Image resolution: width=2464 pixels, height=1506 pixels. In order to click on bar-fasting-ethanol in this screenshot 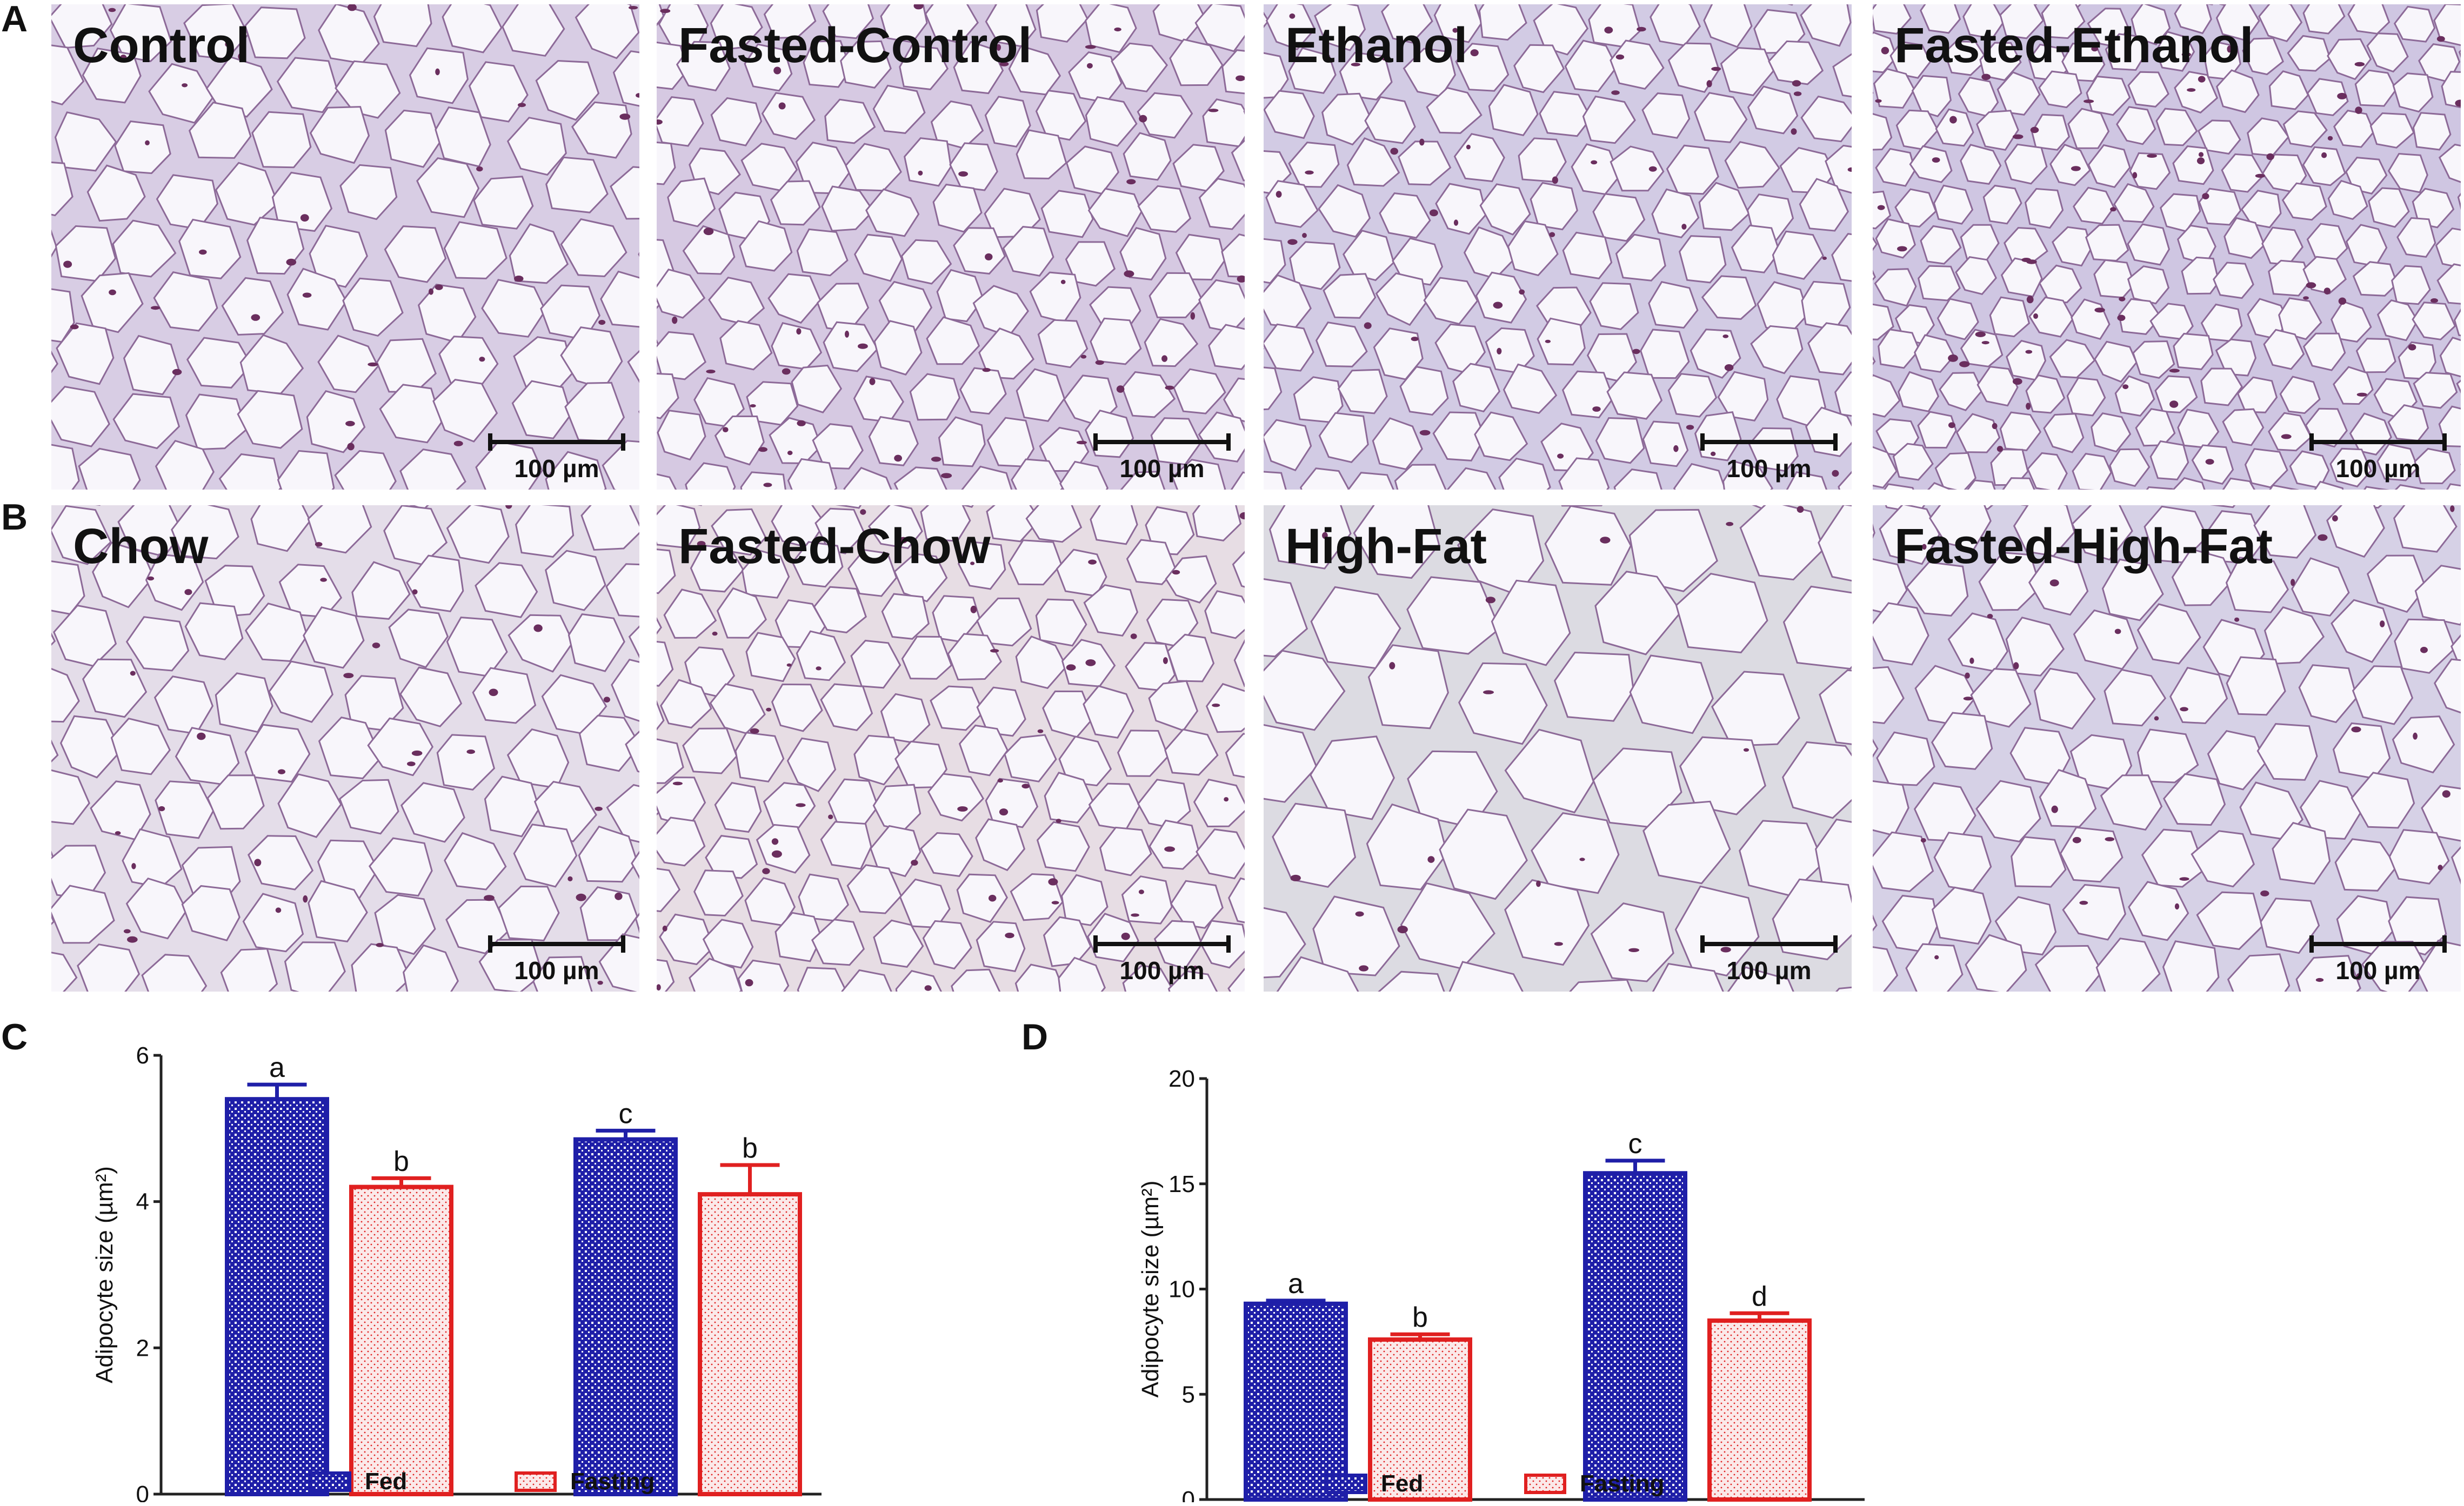, I will do `click(750, 1344)`.